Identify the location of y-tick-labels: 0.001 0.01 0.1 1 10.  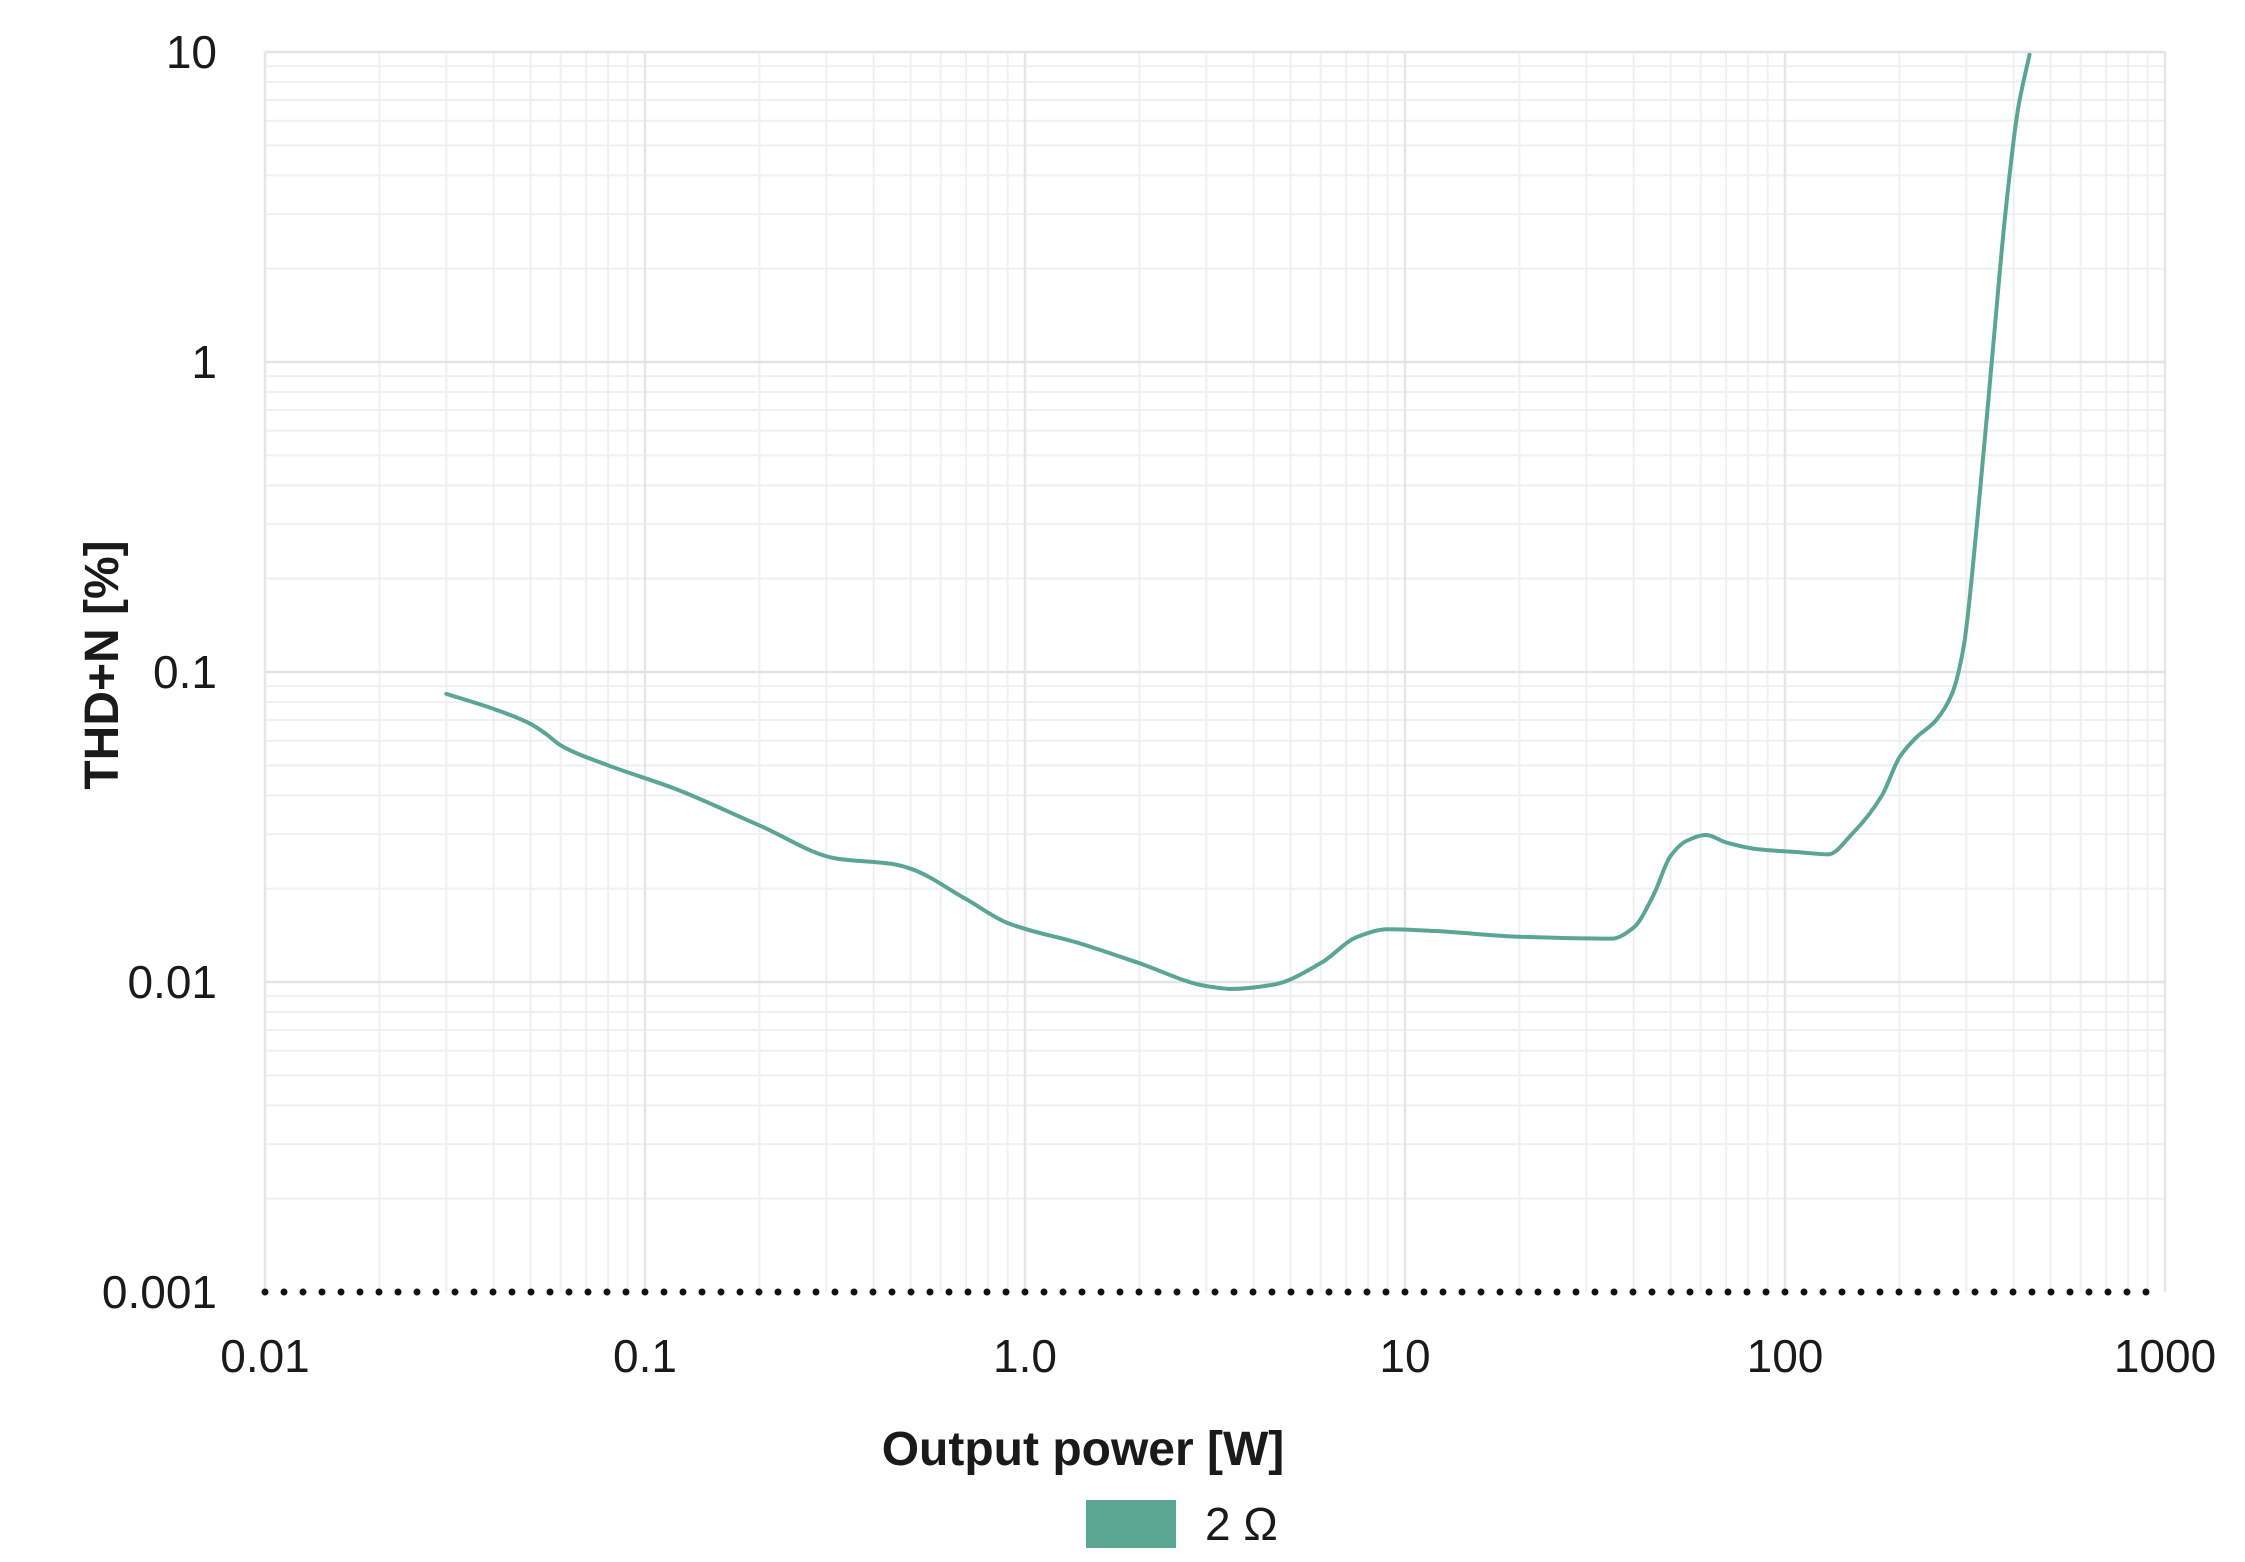
(159, 672).